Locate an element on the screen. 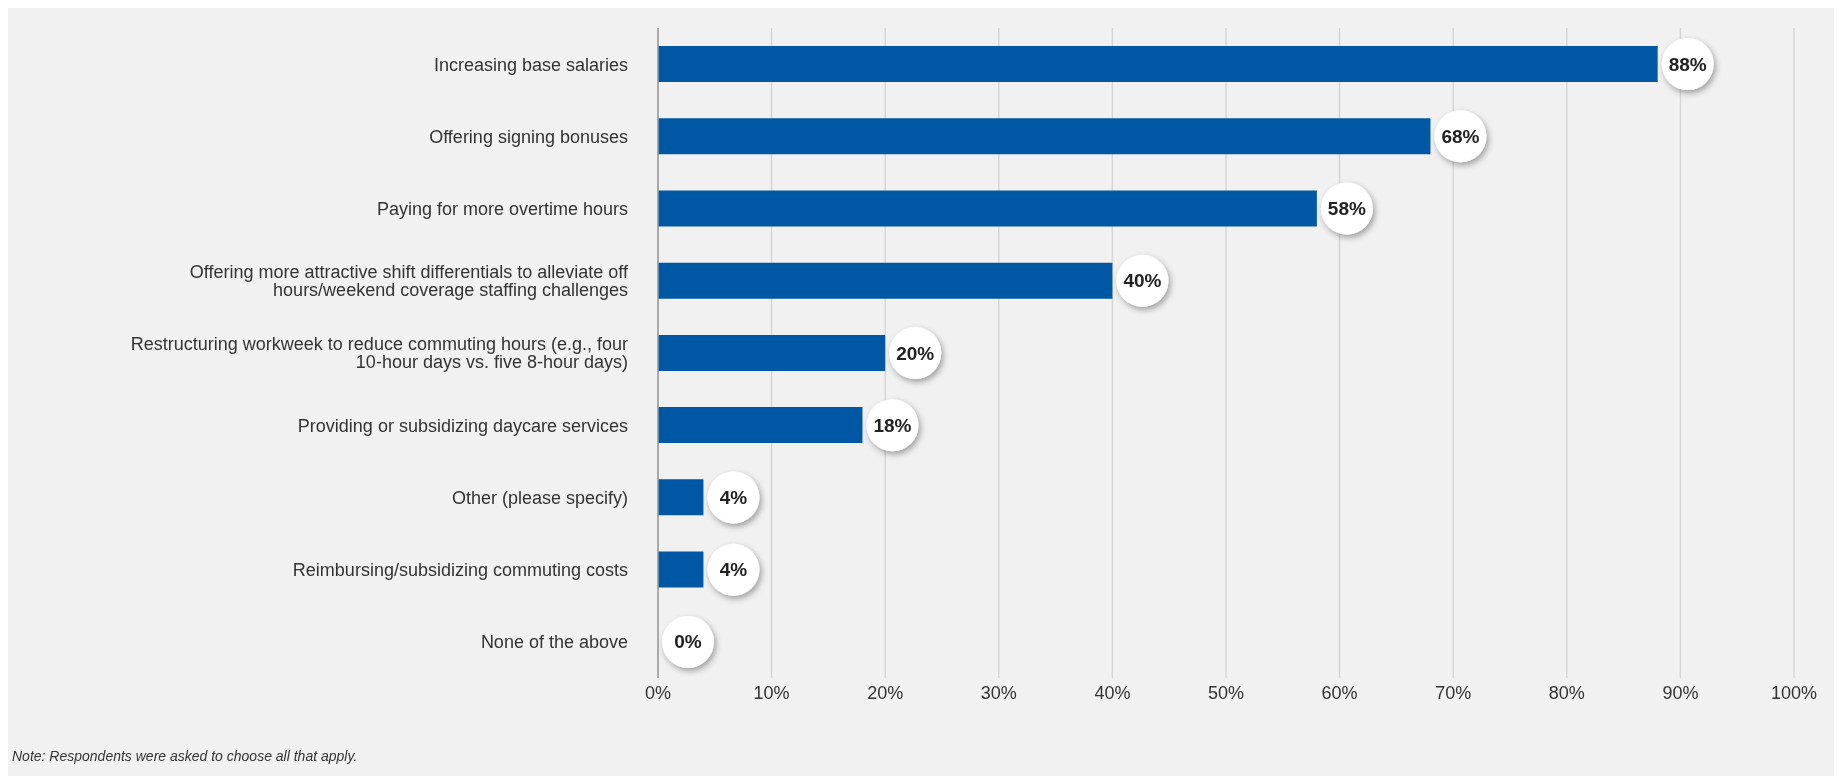  data-label: 68% is located at coordinates (1460, 136).